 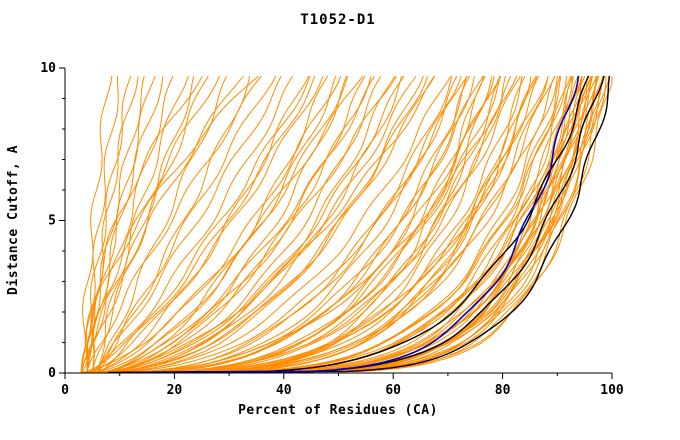 I want to click on x-axis-label: Percent of Residues (CA), so click(x=338, y=410).